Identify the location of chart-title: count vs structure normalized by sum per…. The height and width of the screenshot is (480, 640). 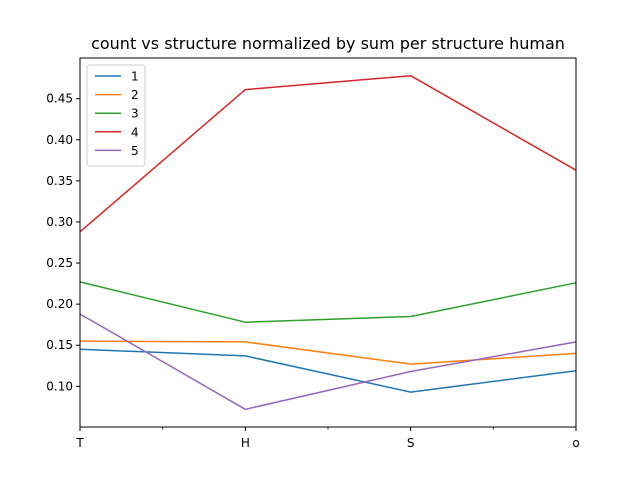
(328, 43).